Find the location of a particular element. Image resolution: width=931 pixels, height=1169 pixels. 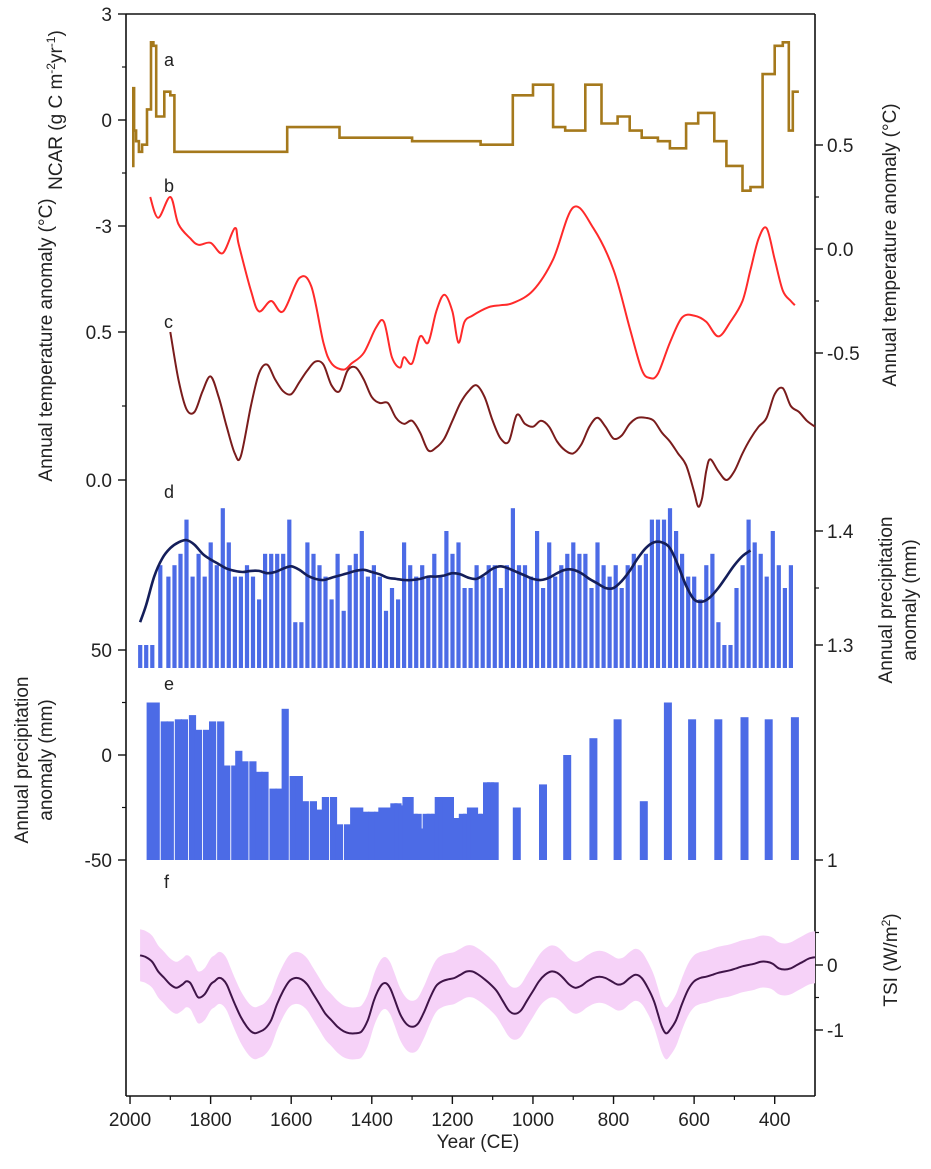

yb-tick-label: 0.5 is located at coordinates (840, 146).